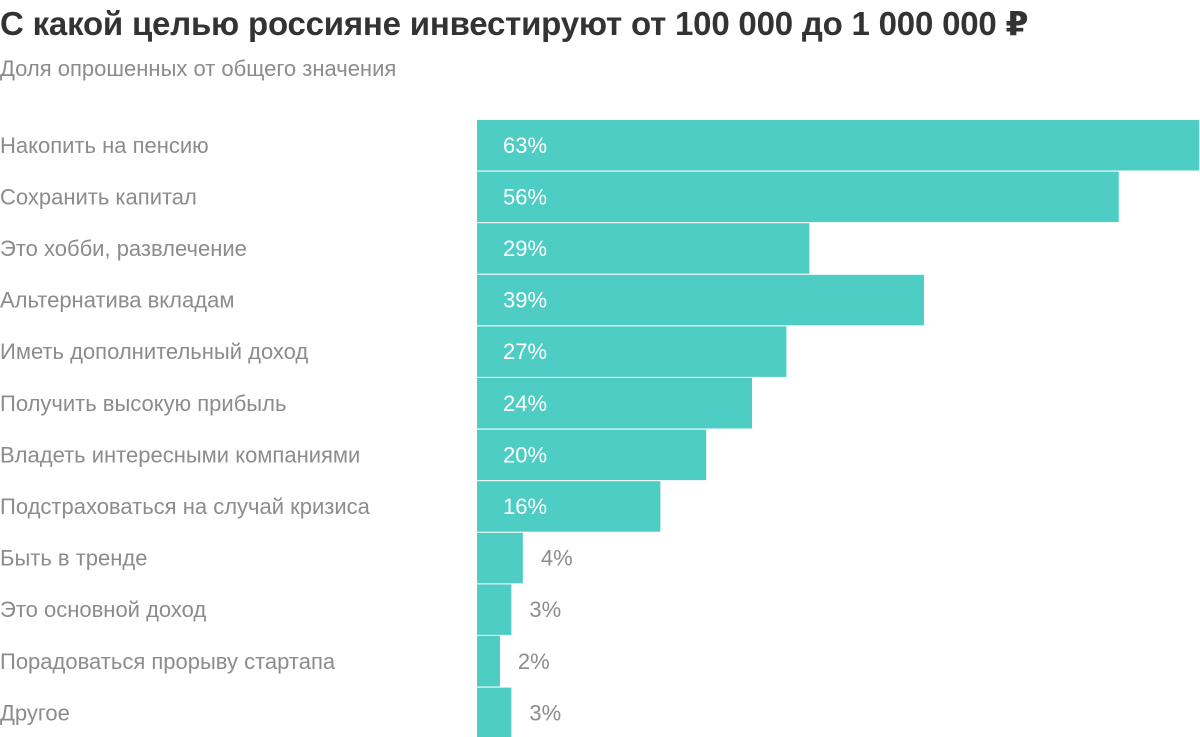 The image size is (1200, 737). I want to click on value-label: 63%, so click(525, 145).